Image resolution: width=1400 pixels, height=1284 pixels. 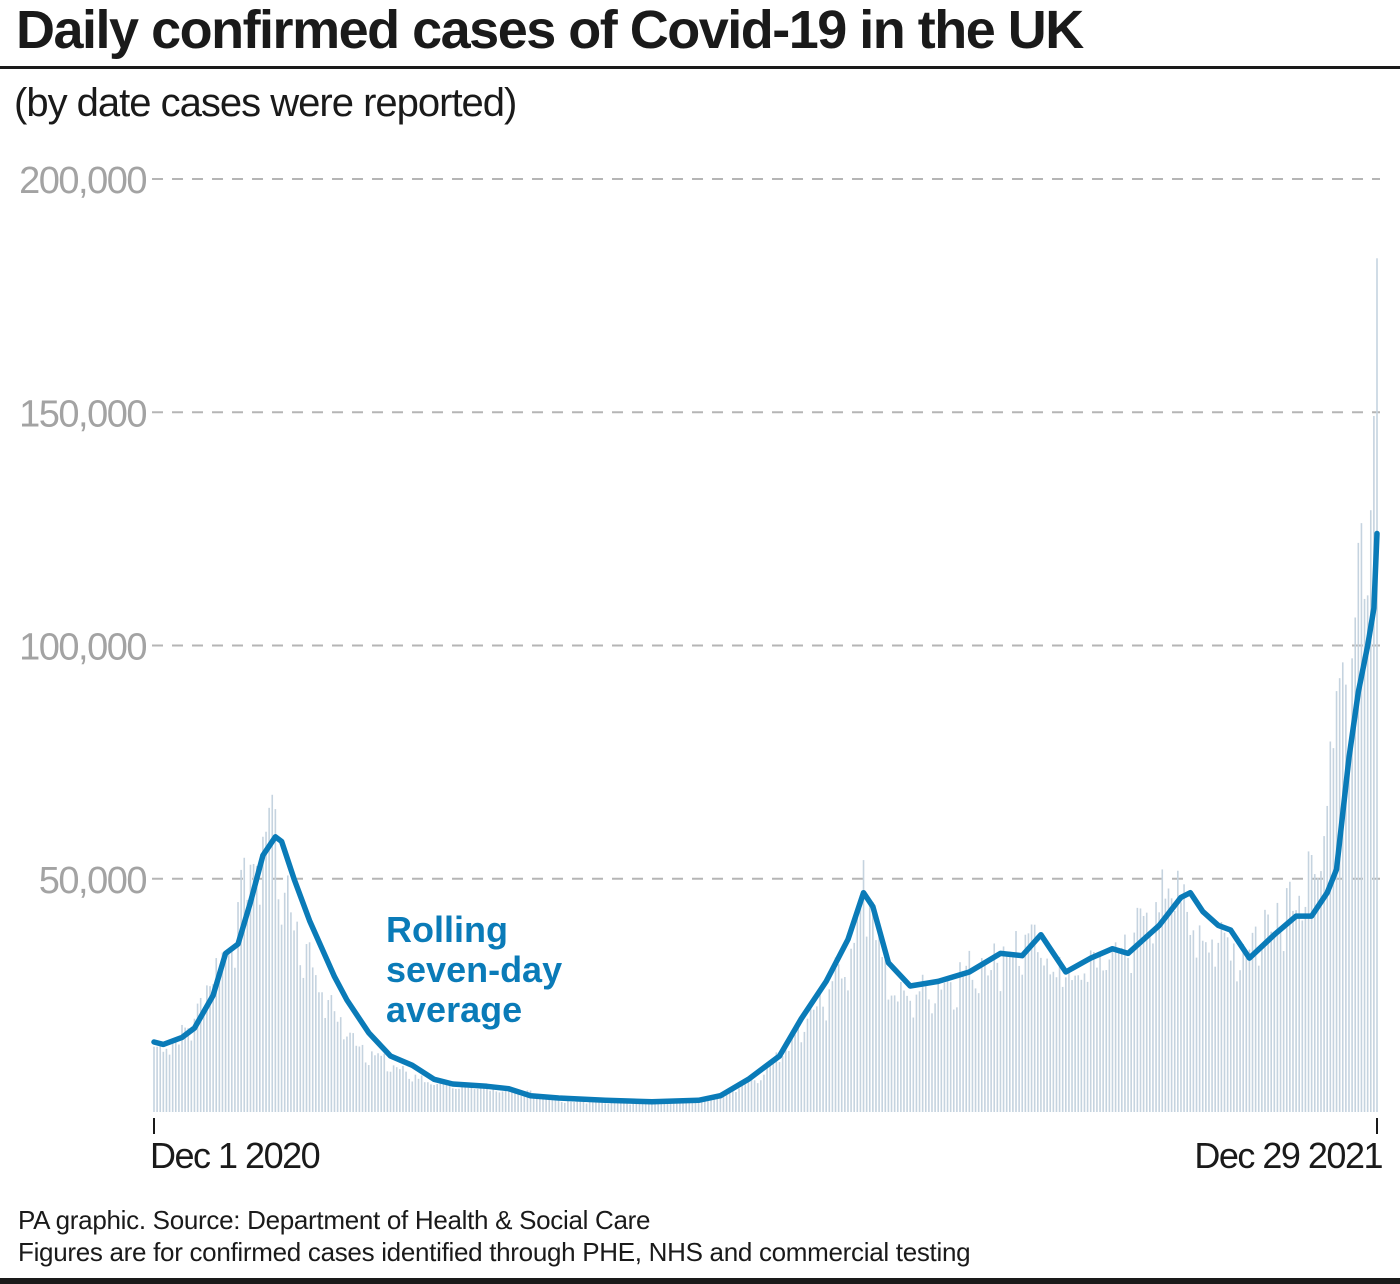 I want to click on rolling-average-annotation: Rolling seven-day average, so click(x=474, y=969).